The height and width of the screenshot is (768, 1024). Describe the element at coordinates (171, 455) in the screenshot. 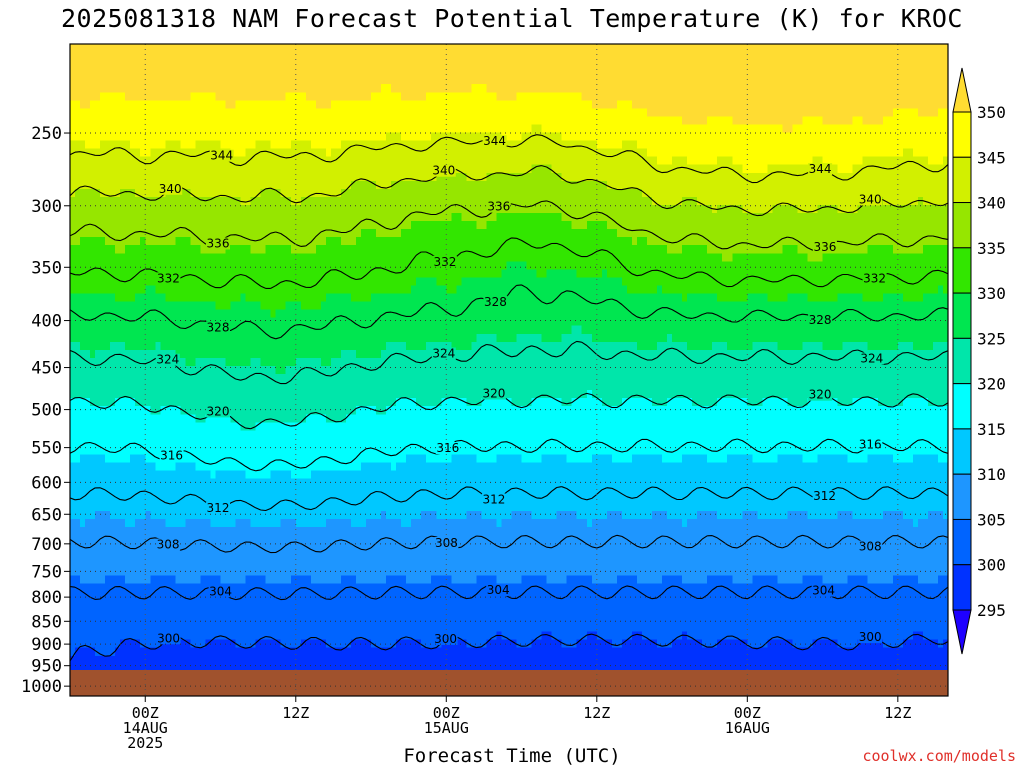

I see `contour-label-316: 316` at that location.